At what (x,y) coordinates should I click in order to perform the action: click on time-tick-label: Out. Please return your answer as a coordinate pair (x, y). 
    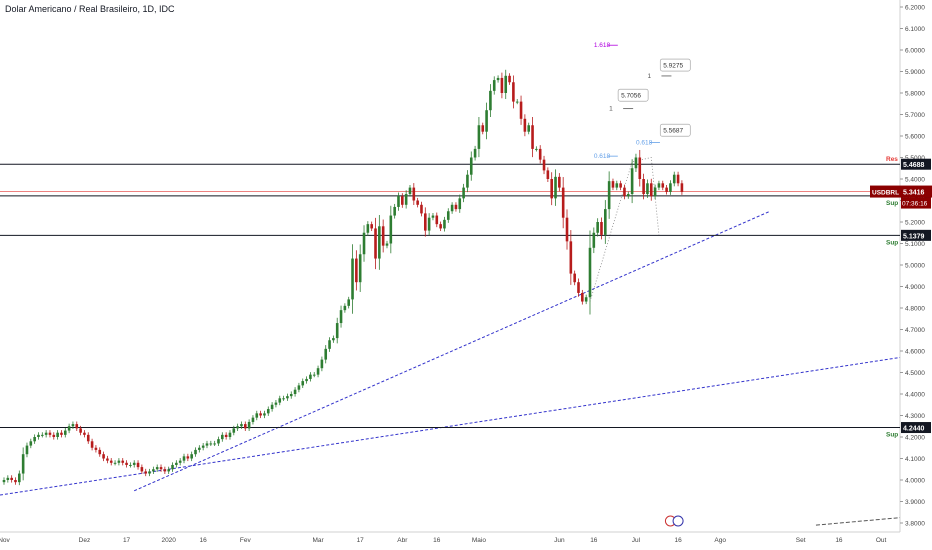
    Looking at the image, I should click on (881, 540).